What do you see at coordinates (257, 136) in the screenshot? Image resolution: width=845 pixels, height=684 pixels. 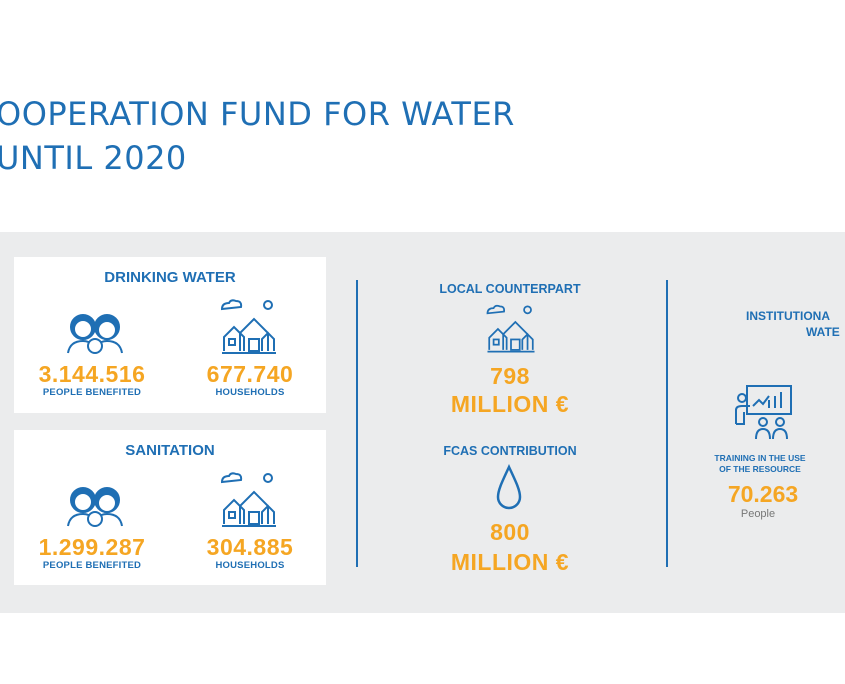 I see `page-title: OOPERATION FUND FOR WATER UNTIL 2020` at bounding box center [257, 136].